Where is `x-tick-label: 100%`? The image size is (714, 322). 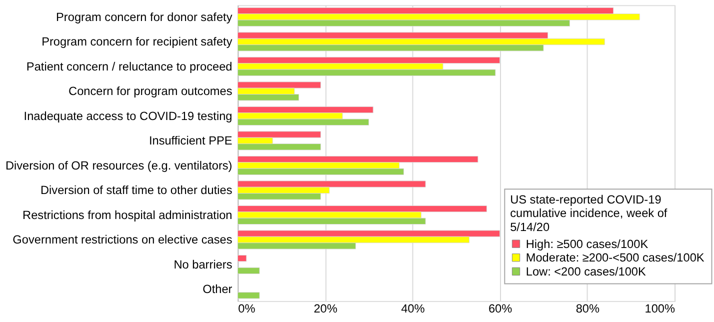 x-tick-label: 100% is located at coordinates (660, 308).